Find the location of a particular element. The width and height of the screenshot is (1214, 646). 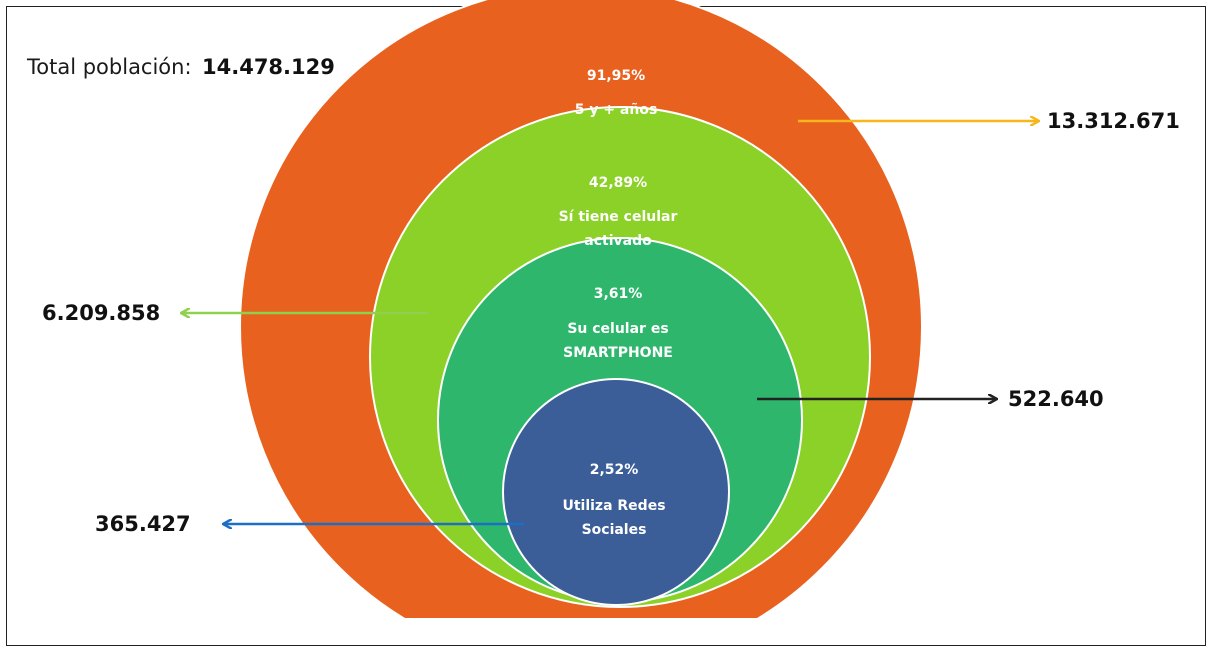

level-social-label-line2: Sociales is located at coordinates (614, 530).